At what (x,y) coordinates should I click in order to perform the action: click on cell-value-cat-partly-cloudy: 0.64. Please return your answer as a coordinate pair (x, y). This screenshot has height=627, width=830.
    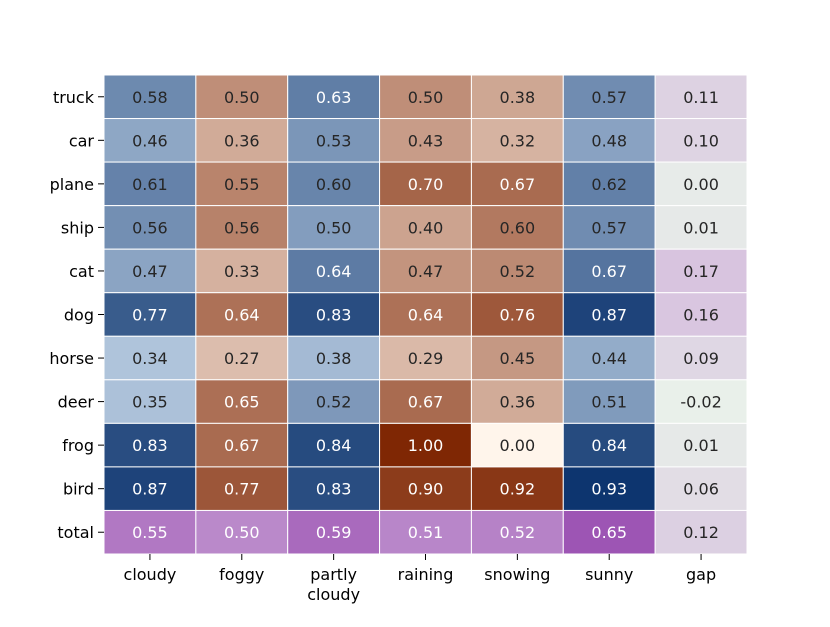
    Looking at the image, I should click on (334, 271).